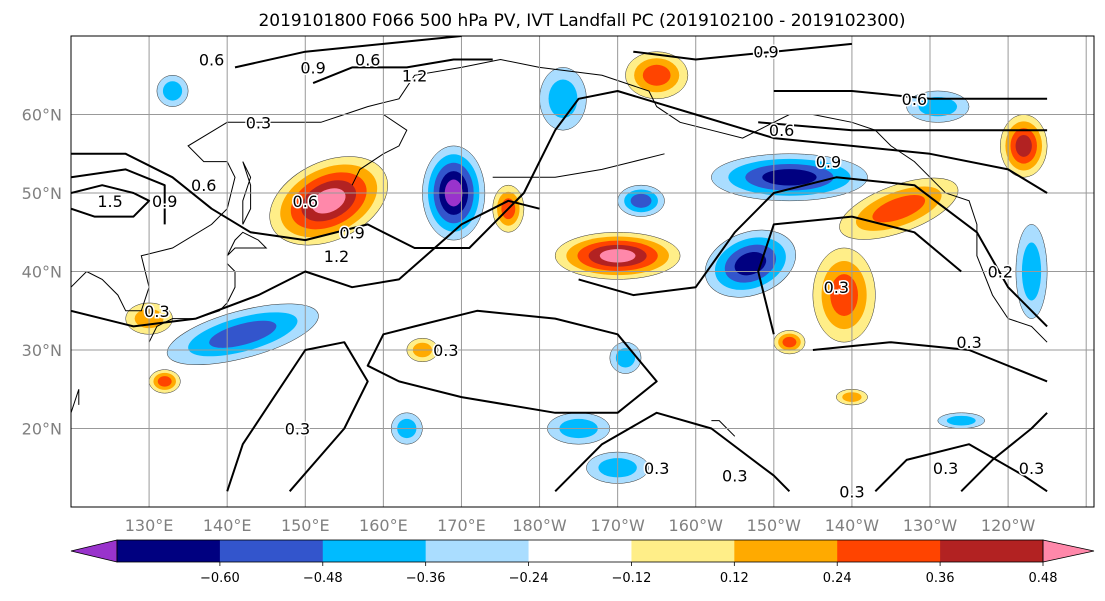 This screenshot has width=1105, height=601. Describe the element at coordinates (220, 578) in the screenshot. I see `colorbar-tick-label: −0.60` at that location.